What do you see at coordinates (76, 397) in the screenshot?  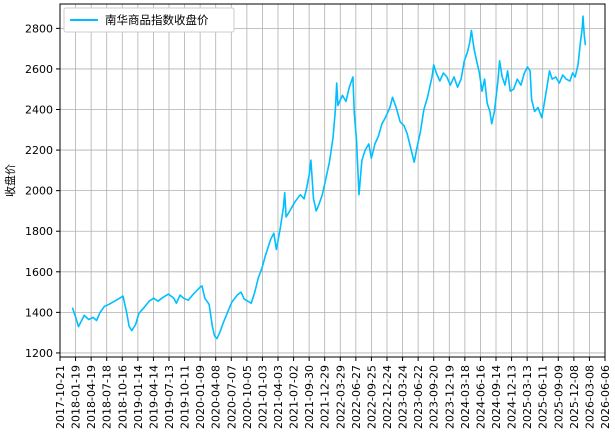 I see `x-tick-label: 2018-01-19` at bounding box center [76, 397].